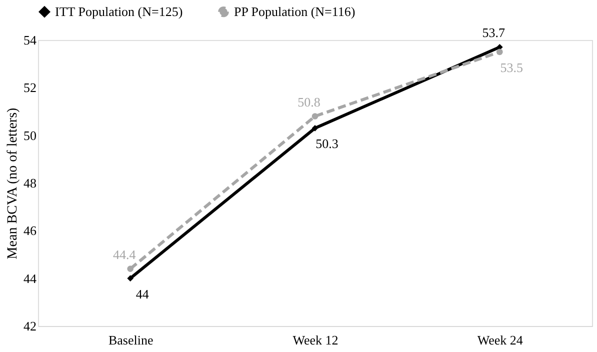 The image size is (597, 352). Describe the element at coordinates (143, 294) in the screenshot. I see `data-label: 44` at that location.